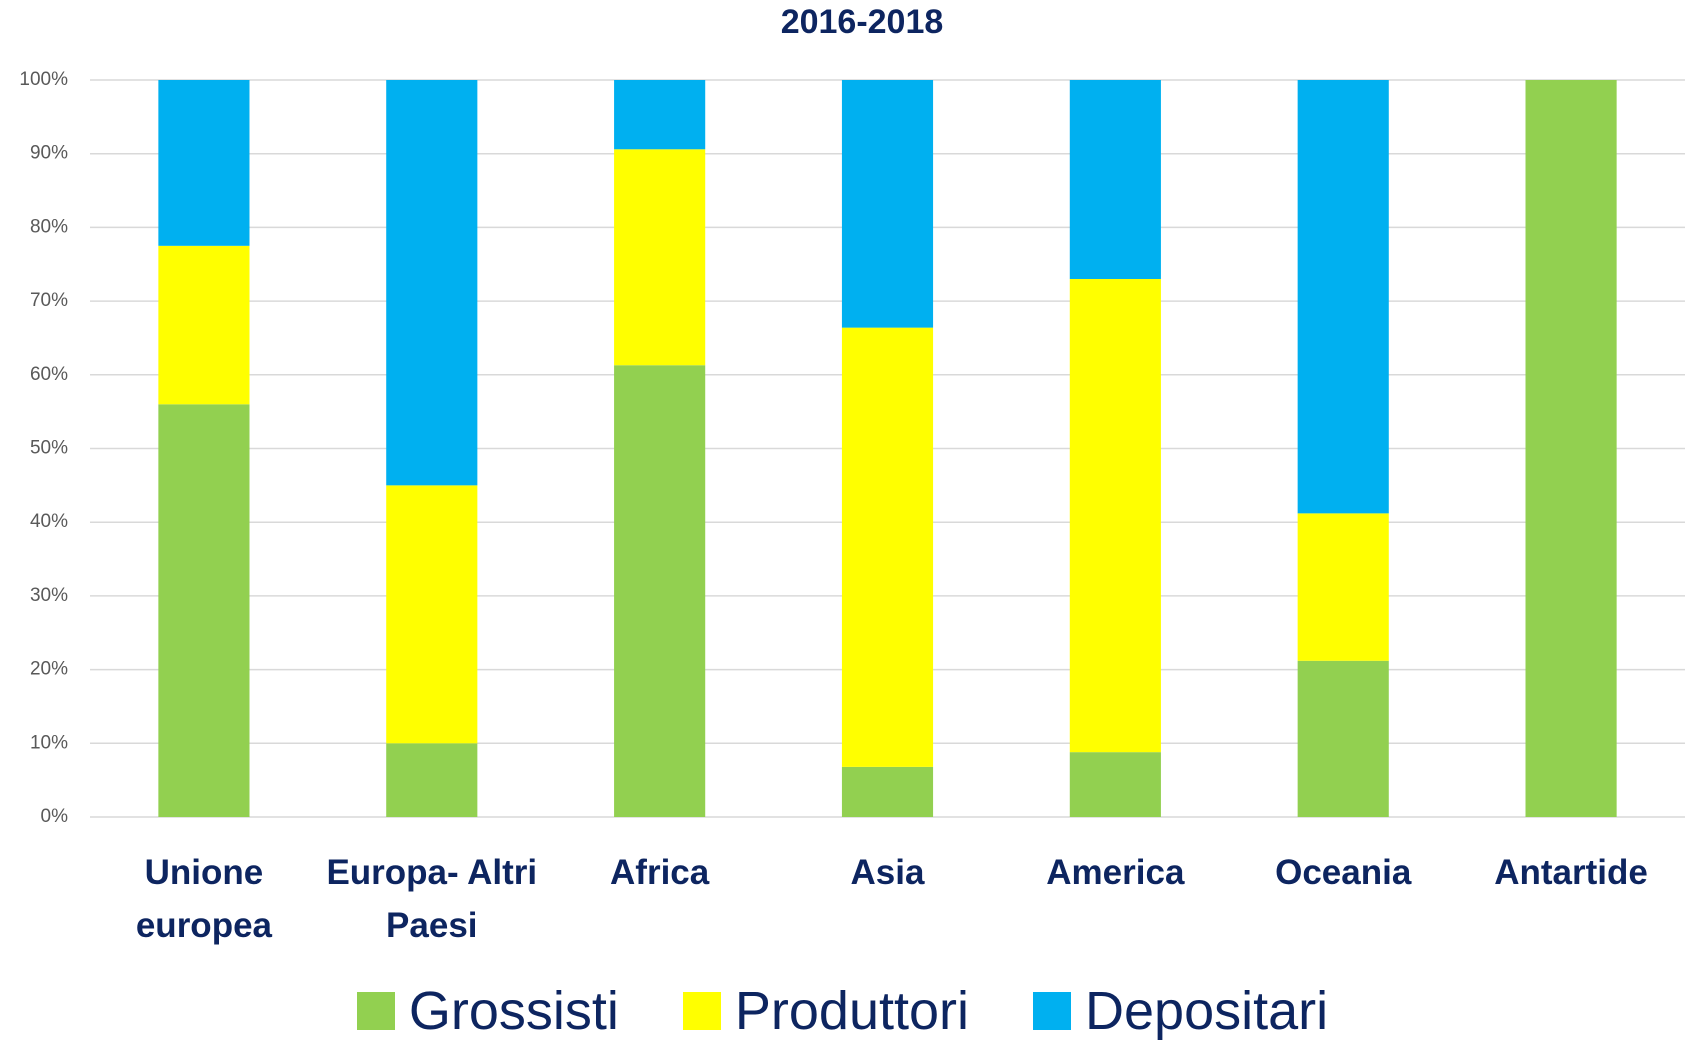 The width and height of the screenshot is (1685, 1047). I want to click on y-tick-label: 0%, so click(55, 816).